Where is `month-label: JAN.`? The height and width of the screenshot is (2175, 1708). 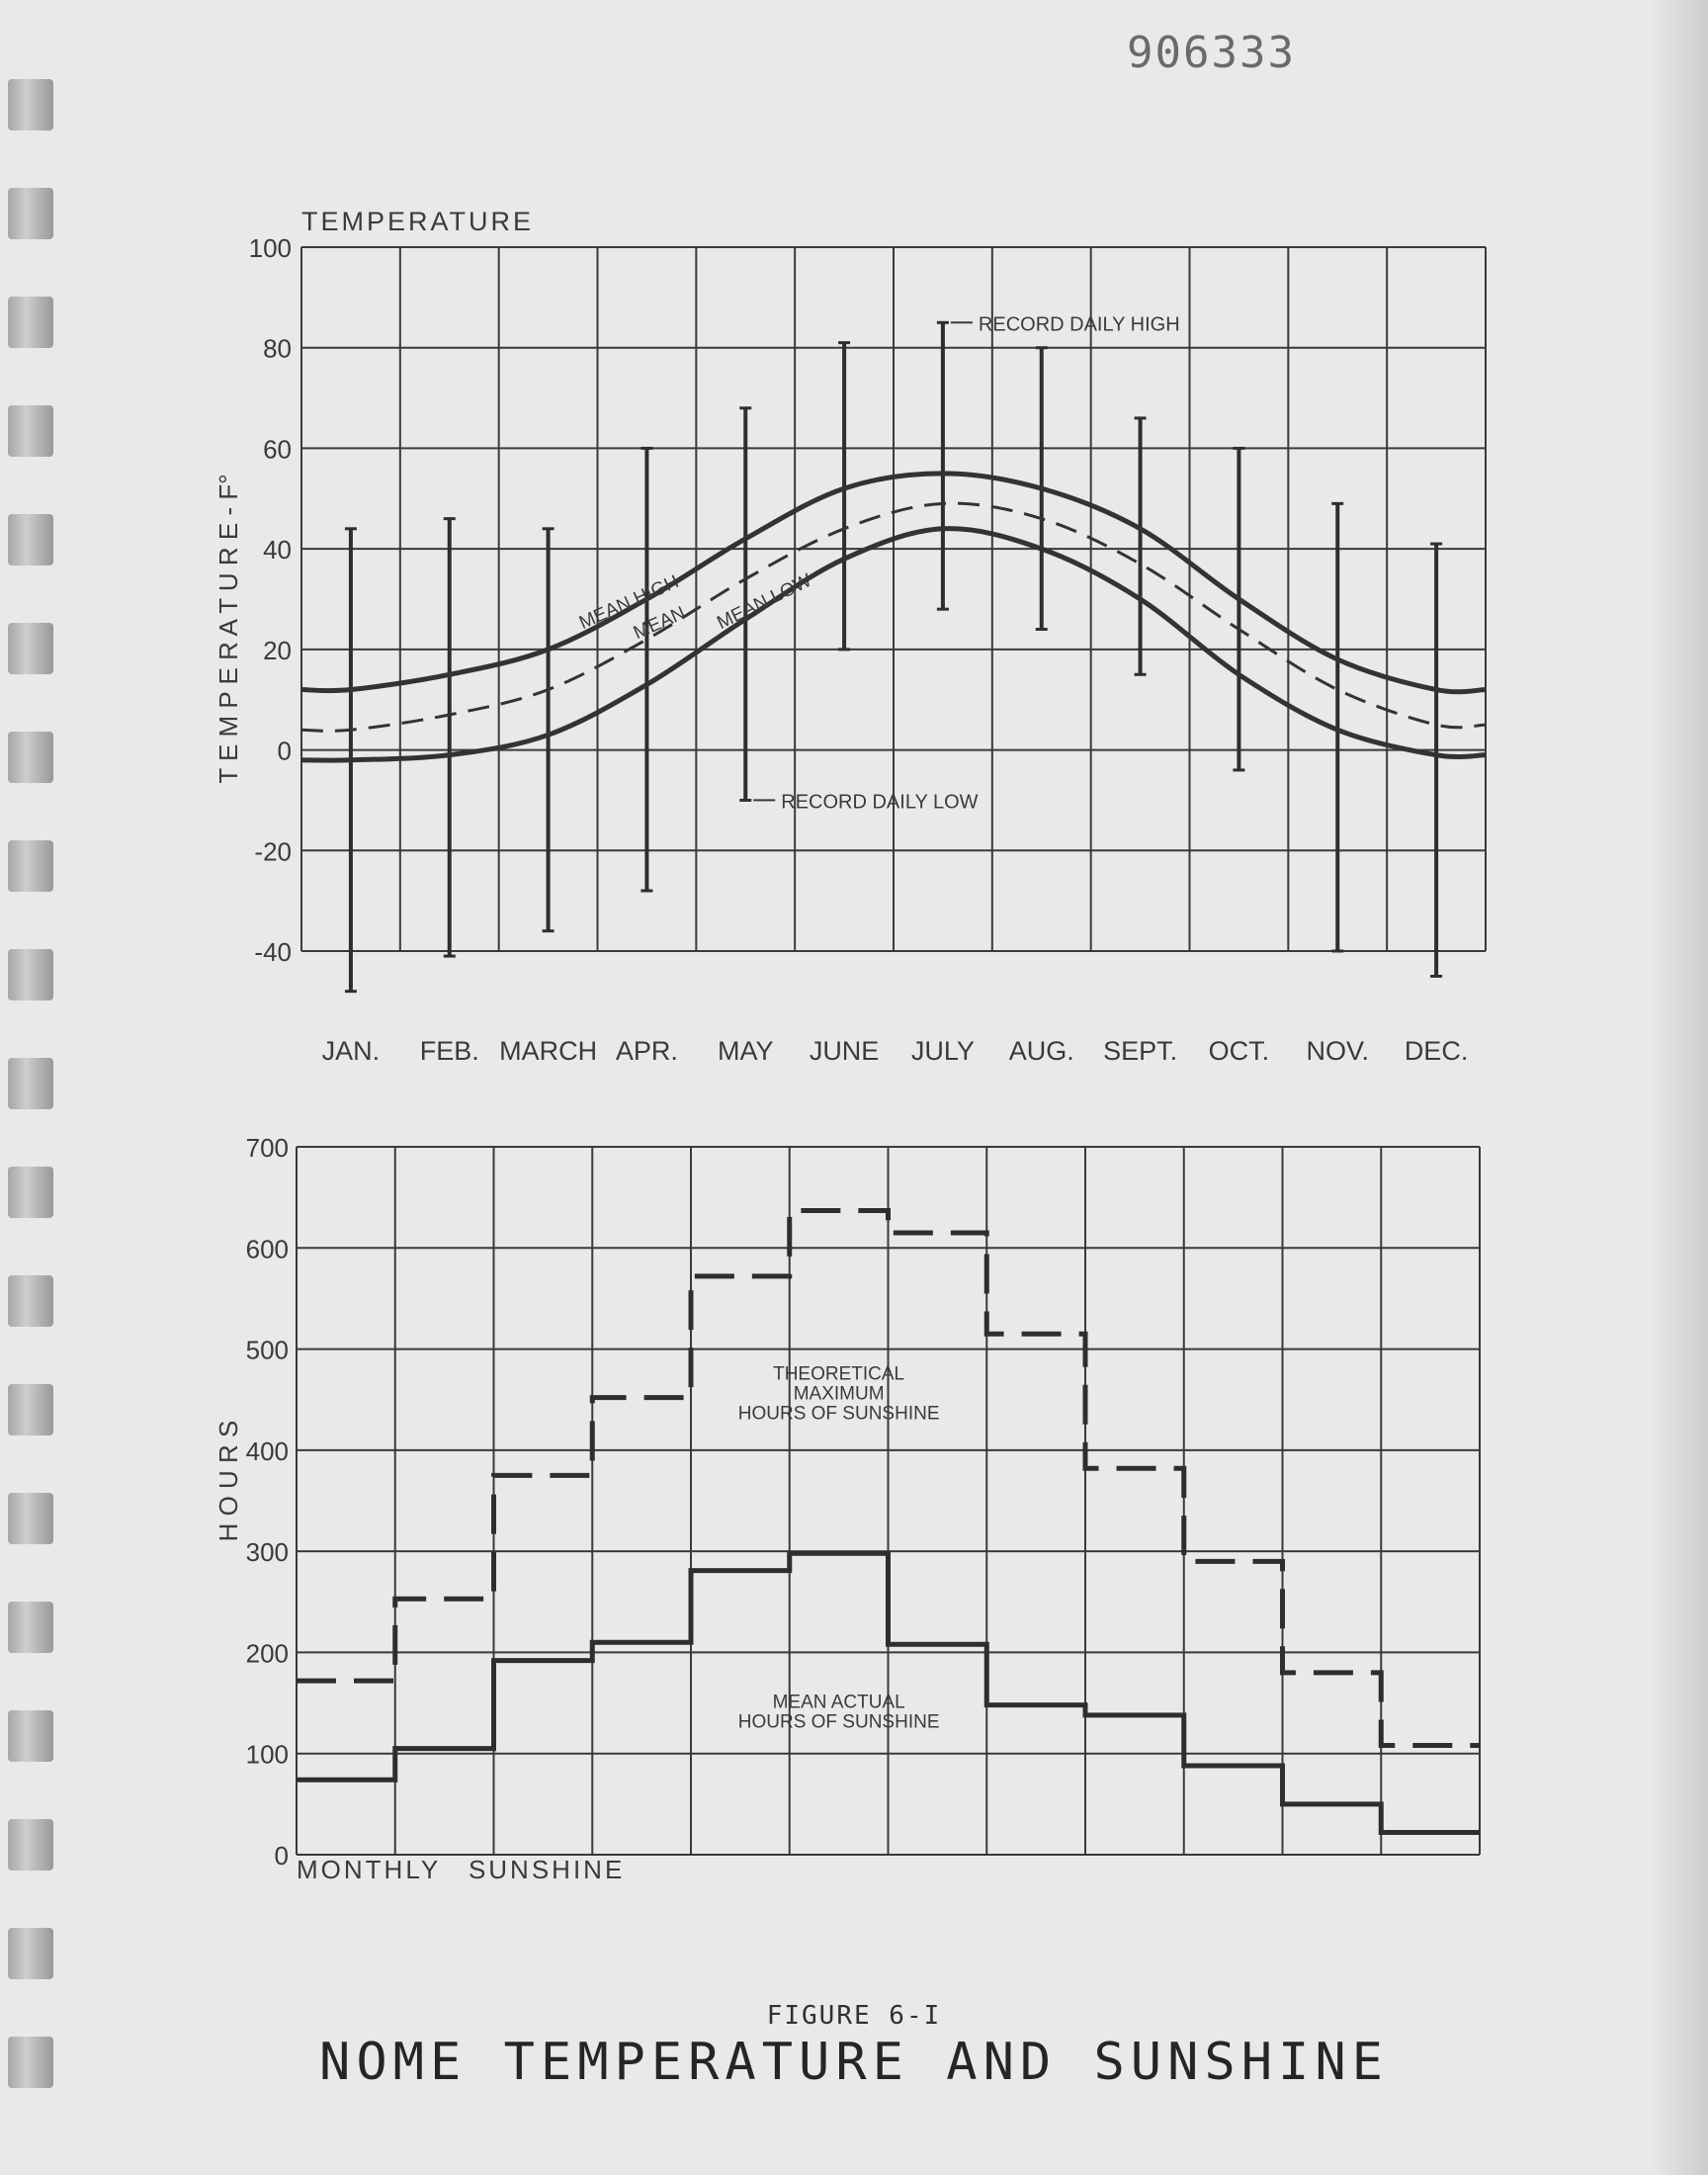 month-label: JAN. is located at coordinates (351, 1051).